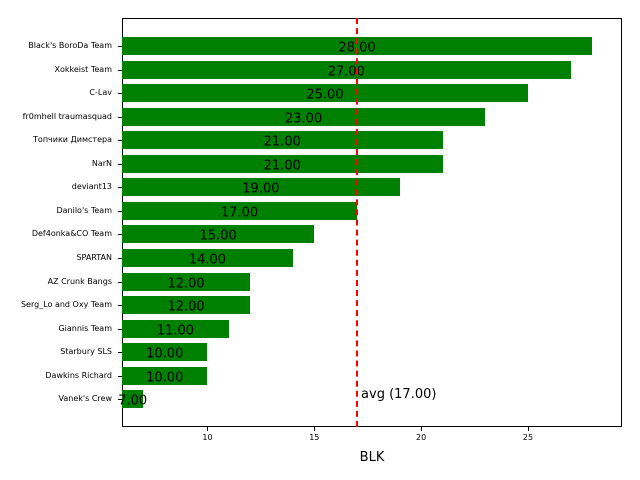 This screenshot has width=640, height=480. Describe the element at coordinates (86, 352) in the screenshot. I see `y-tick-label: Starbury SLS` at that location.